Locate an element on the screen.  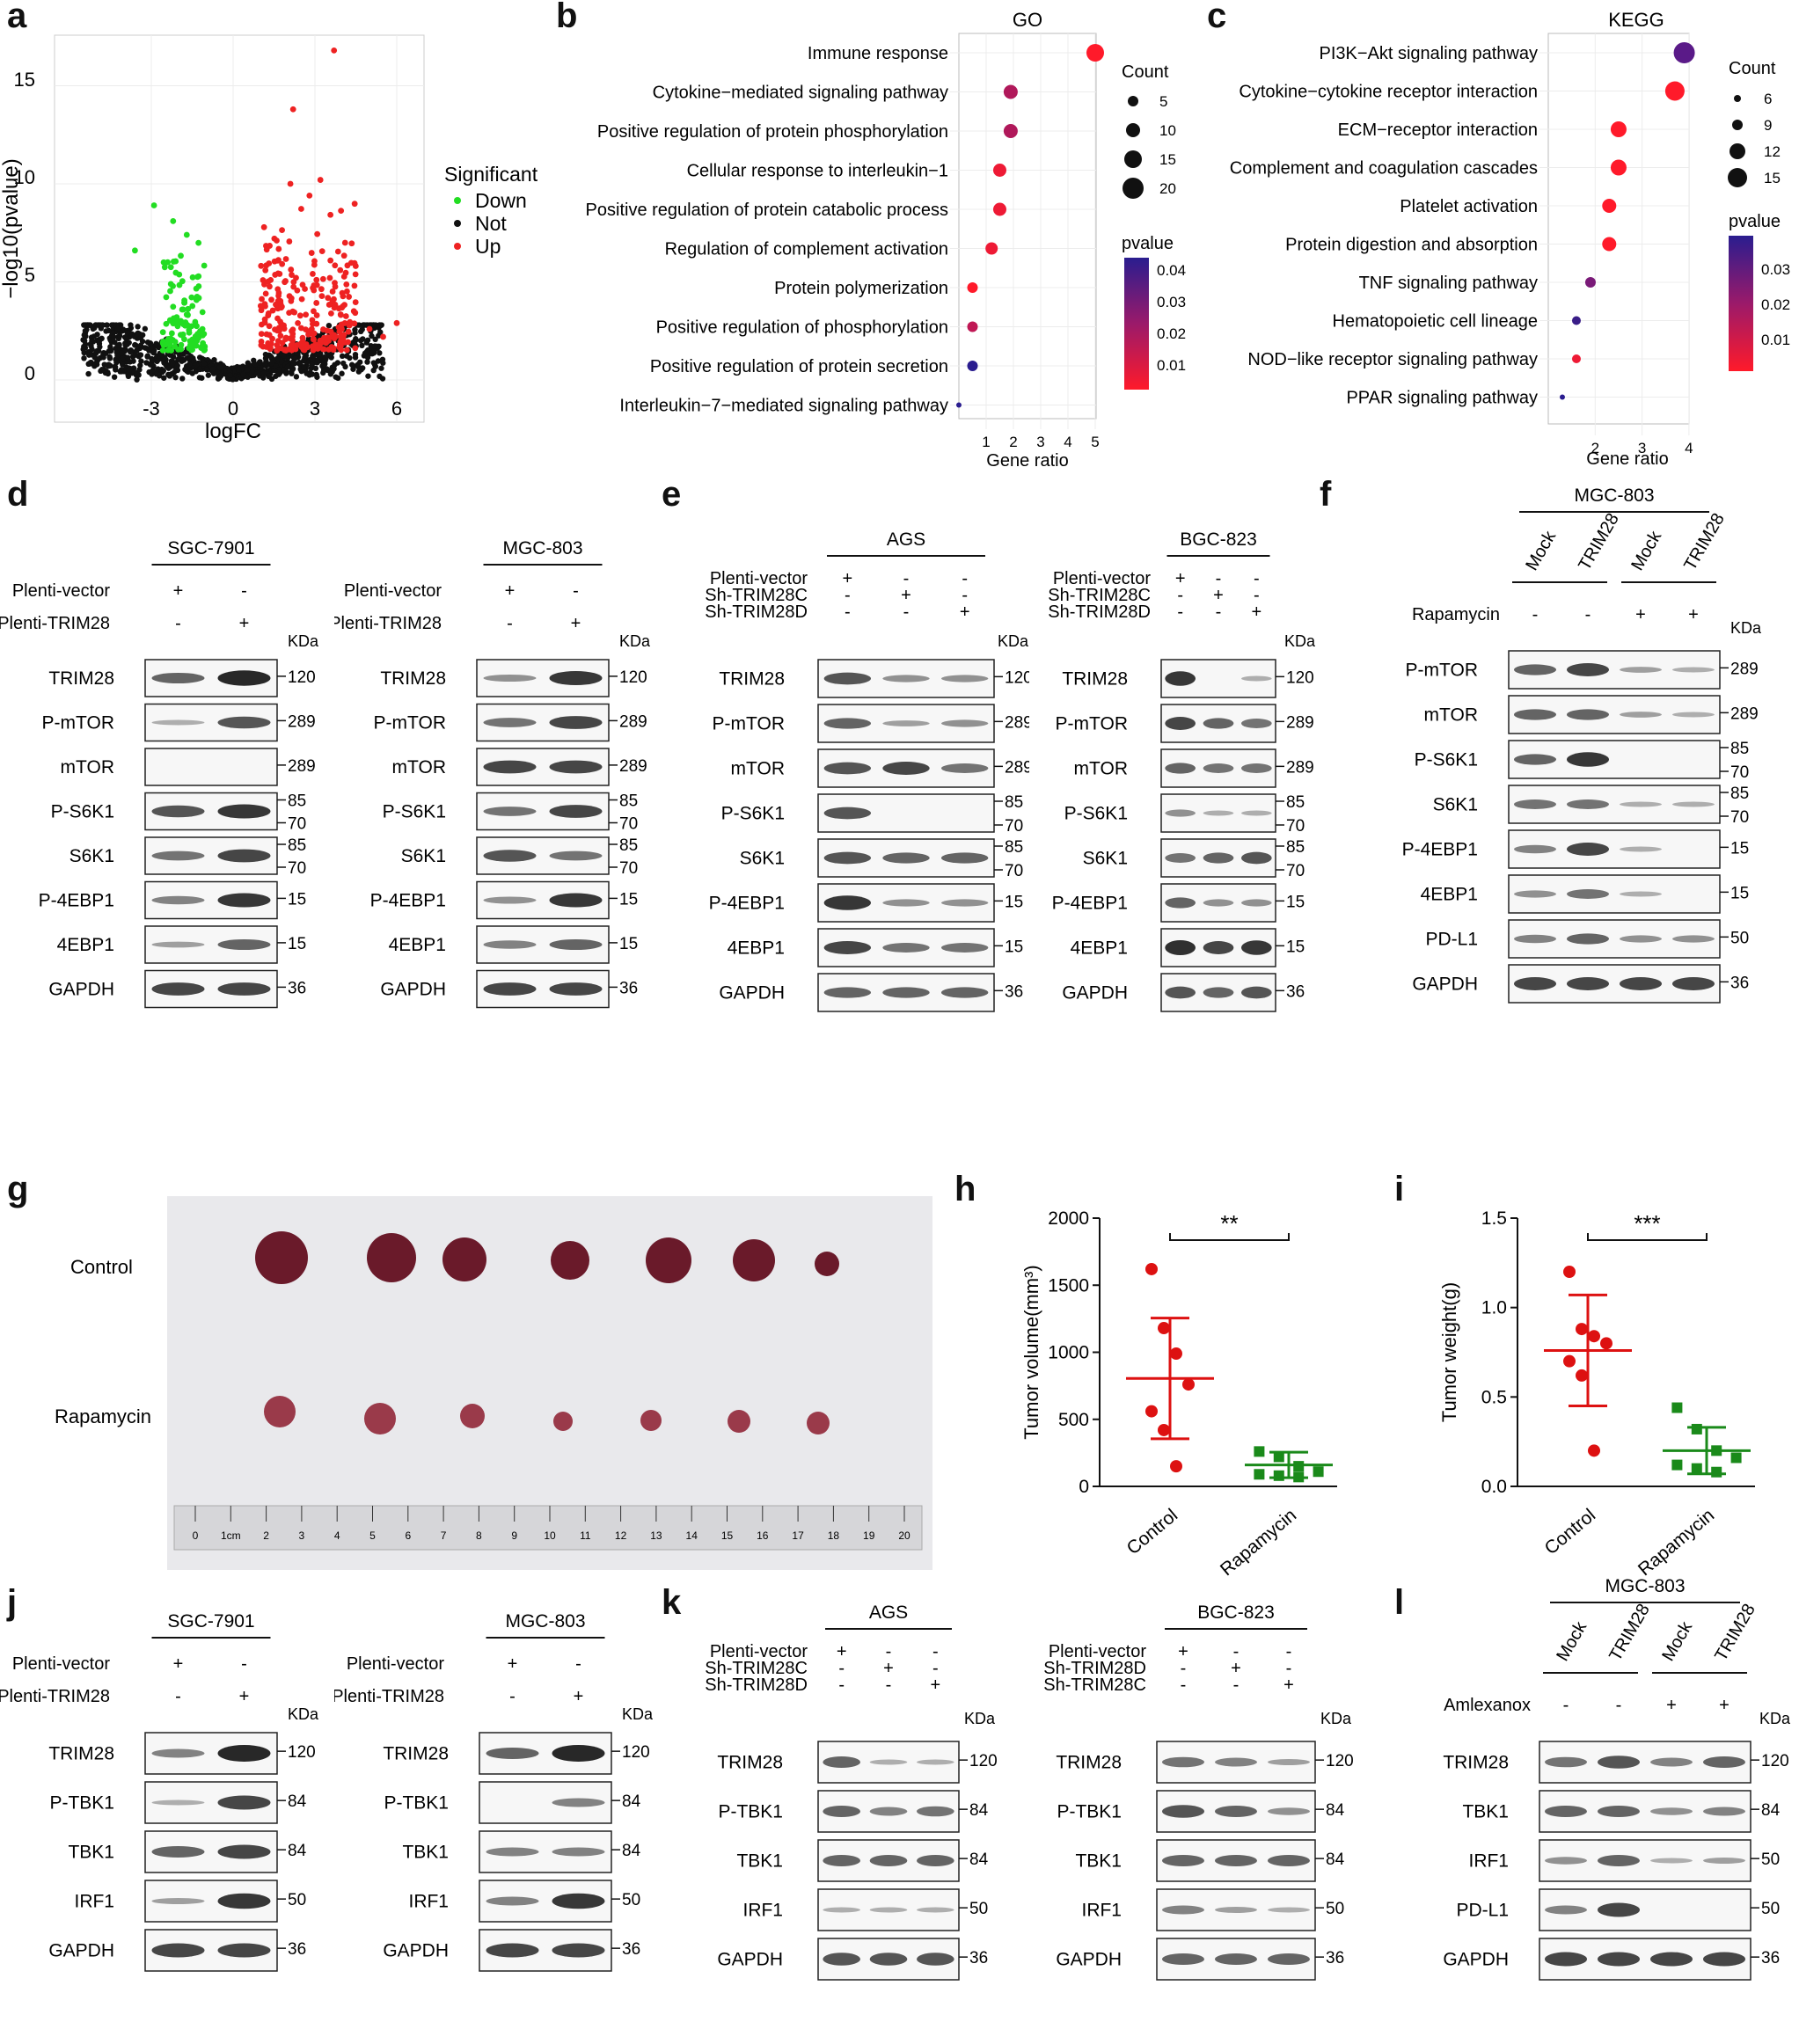
band-label: mTOR is located at coordinates (87, 767).